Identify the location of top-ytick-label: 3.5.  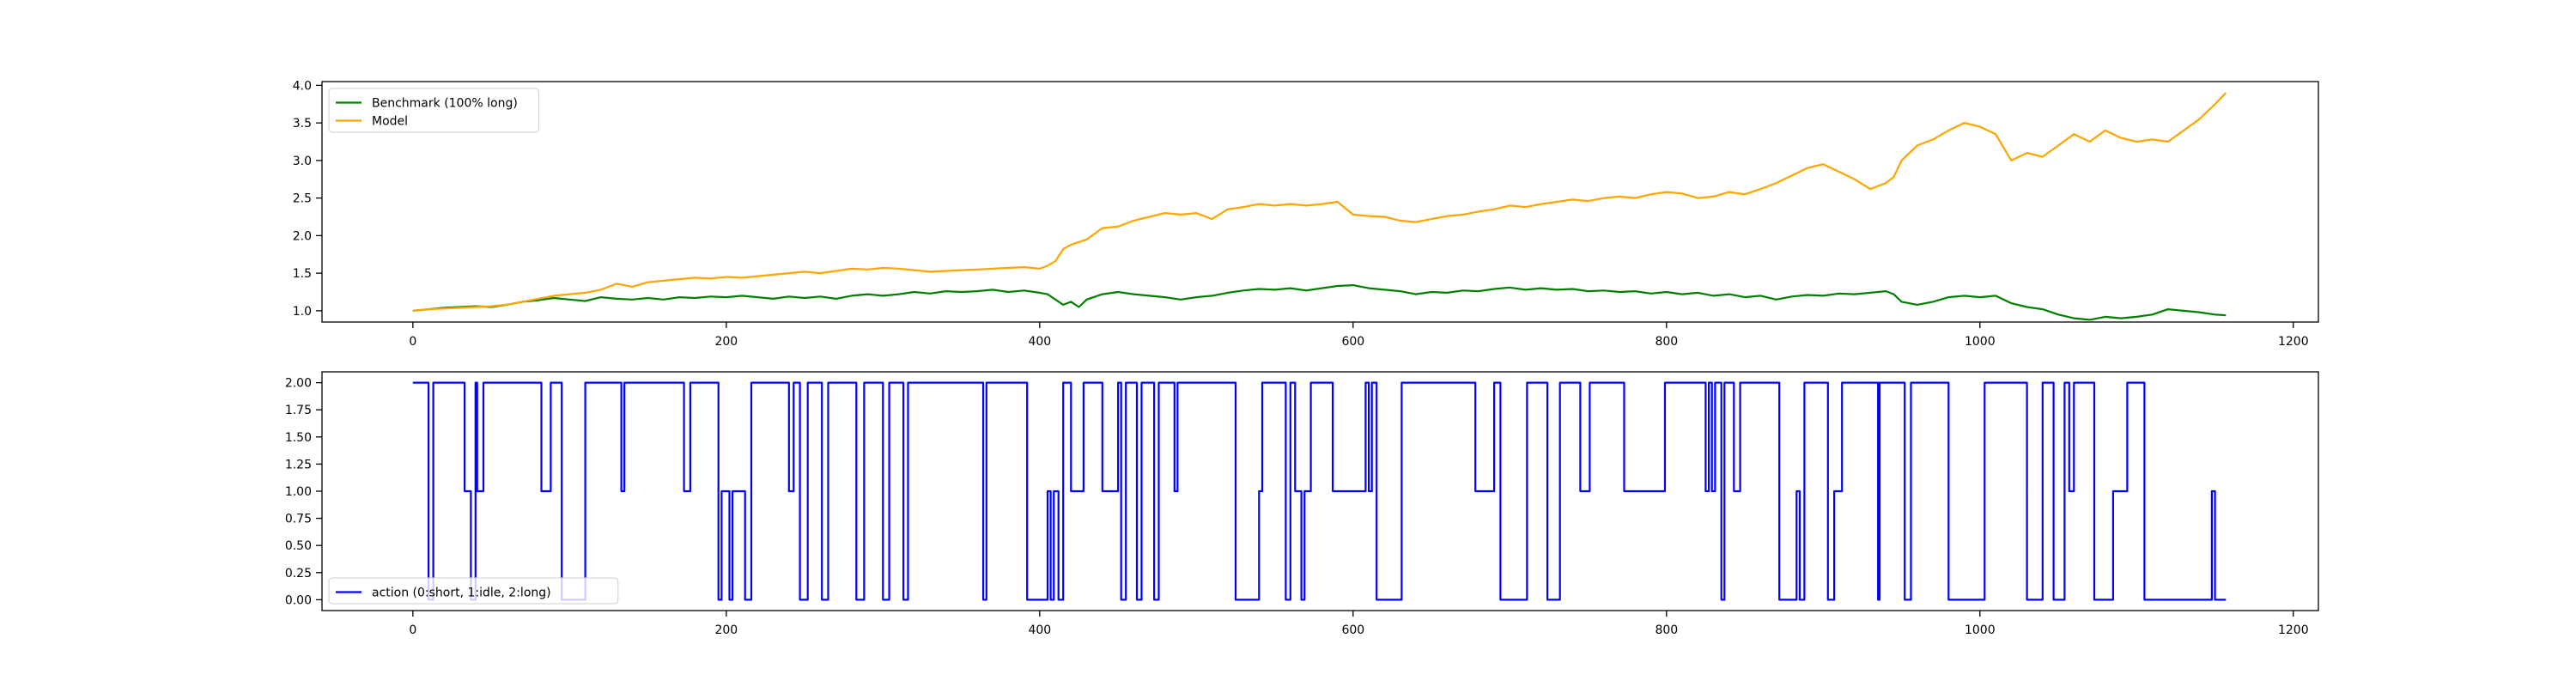
(302, 124).